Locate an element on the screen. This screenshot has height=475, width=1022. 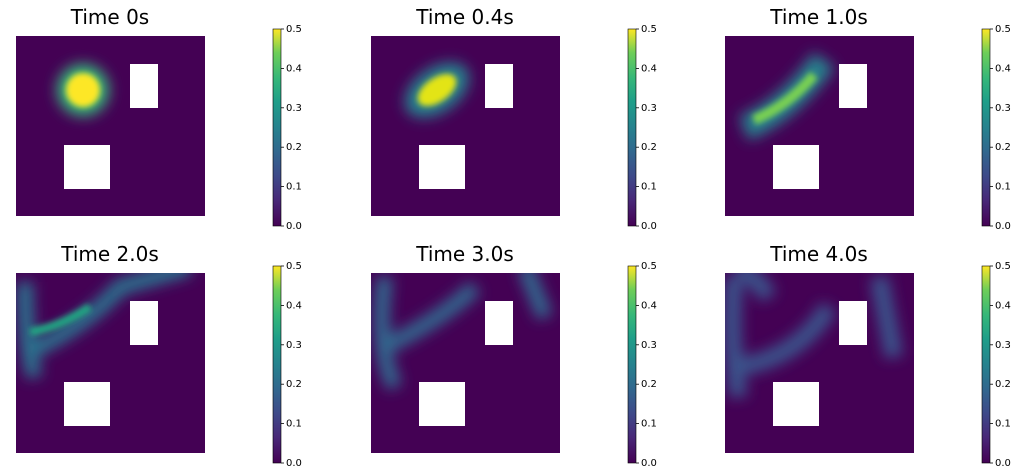
panel: Time 1.0s 0.0 0.1 0.2 0.3 0.4 0.5 is located at coordinates (868, 118).